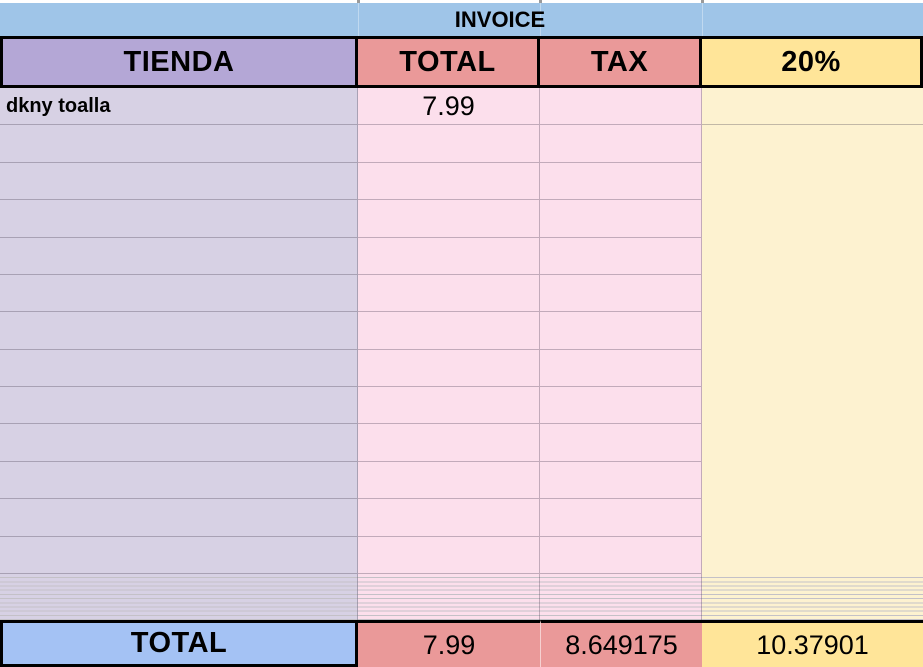  Describe the element at coordinates (448, 144) in the screenshot. I see `cell-total-row2` at that location.